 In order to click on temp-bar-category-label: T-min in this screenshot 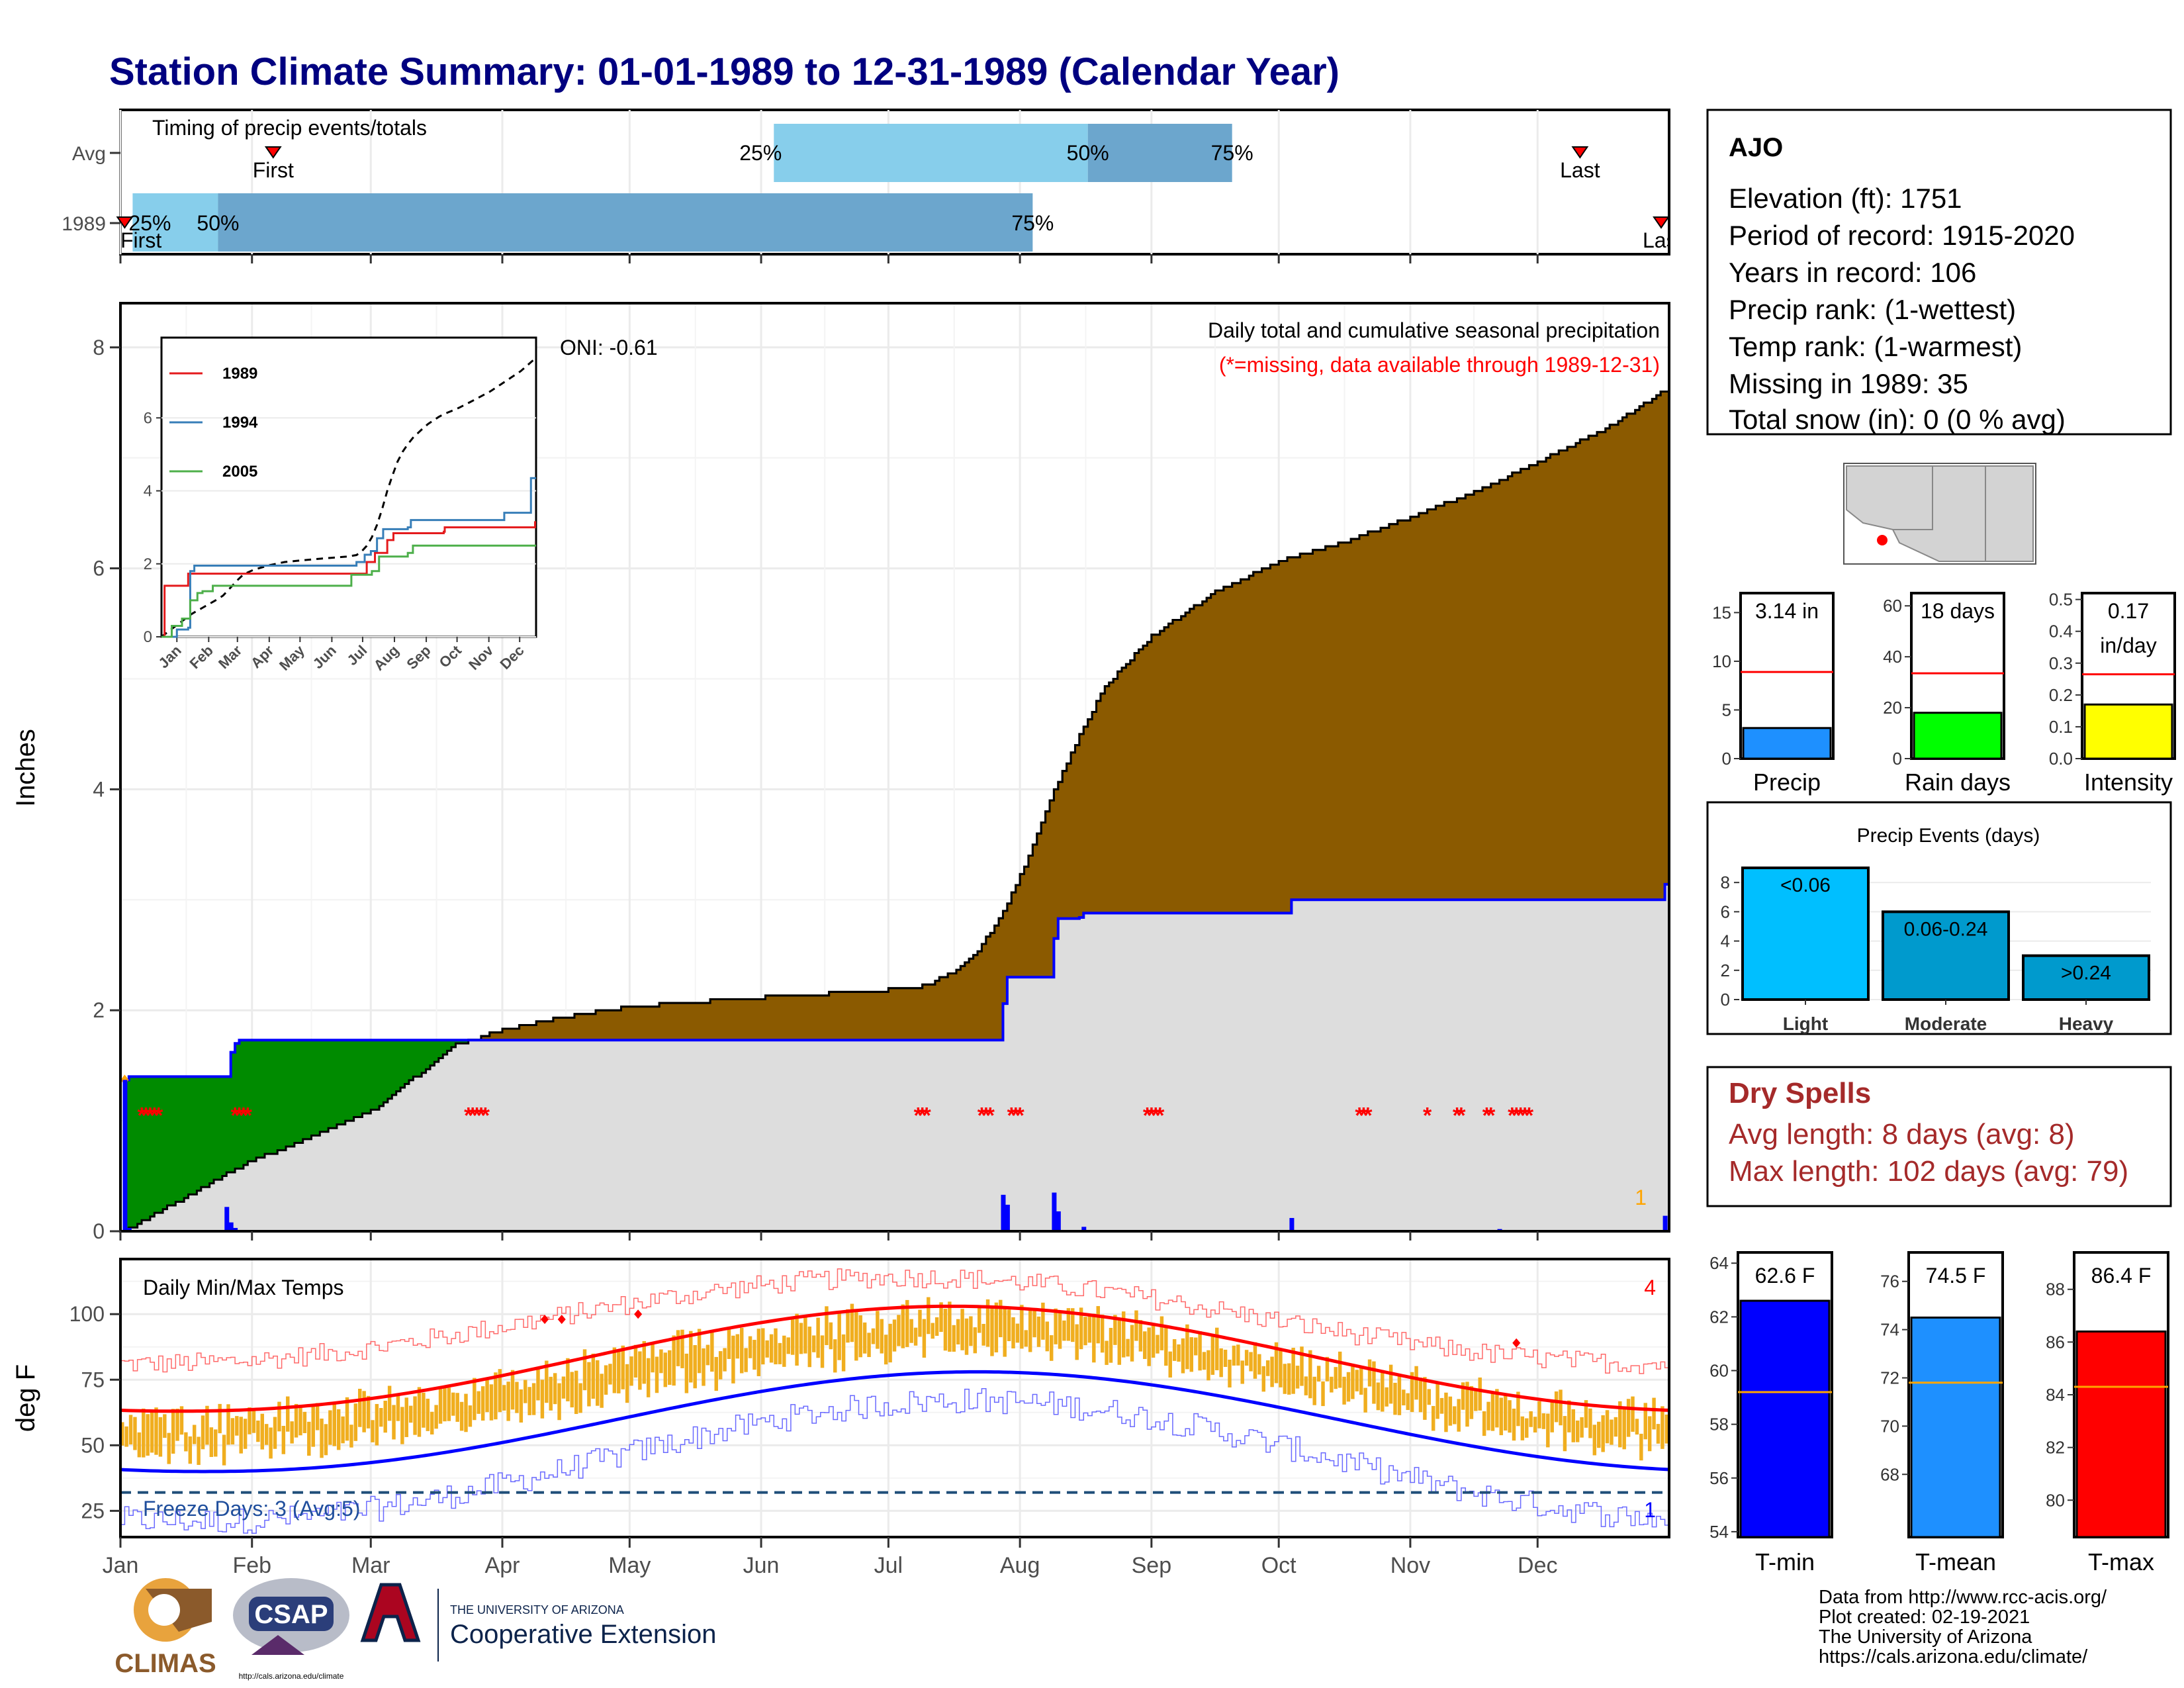, I will do `click(1785, 1561)`.